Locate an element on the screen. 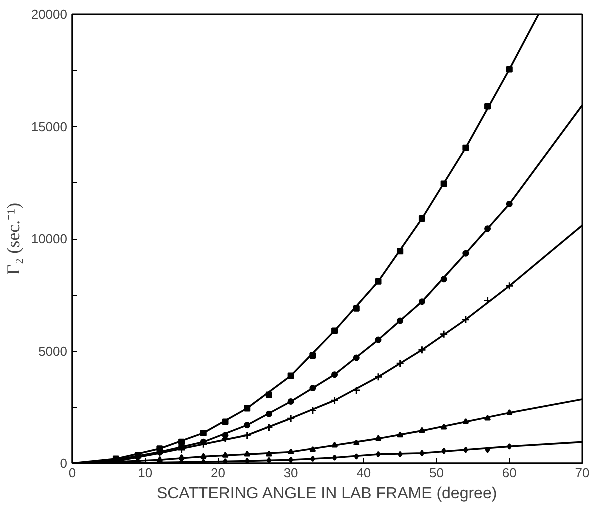 The image size is (590, 509). y-tick-label: 10000 is located at coordinates (49, 239).